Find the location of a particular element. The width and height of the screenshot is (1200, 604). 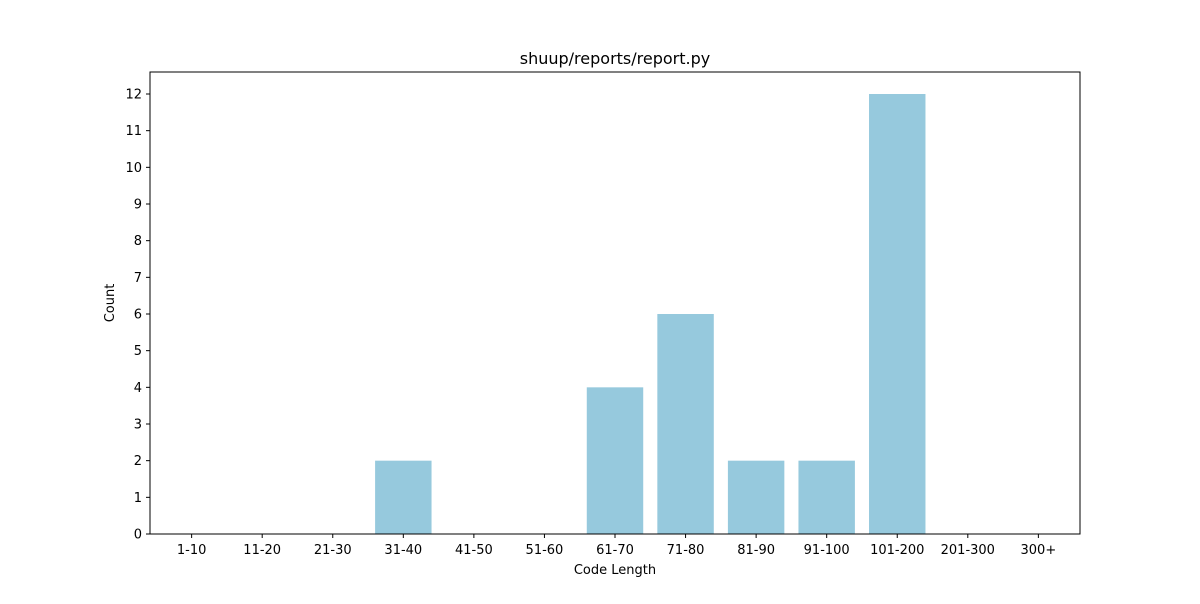

y-tick-label: 1 is located at coordinates (138, 498).